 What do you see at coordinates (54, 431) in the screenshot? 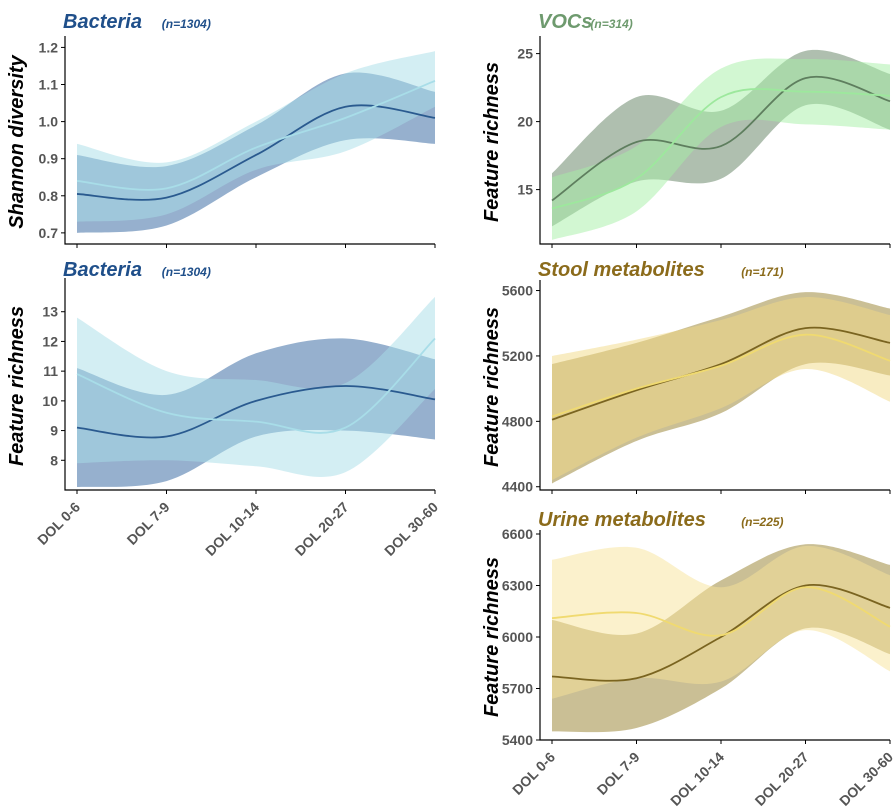
I see `y-tick-label: 9` at bounding box center [54, 431].